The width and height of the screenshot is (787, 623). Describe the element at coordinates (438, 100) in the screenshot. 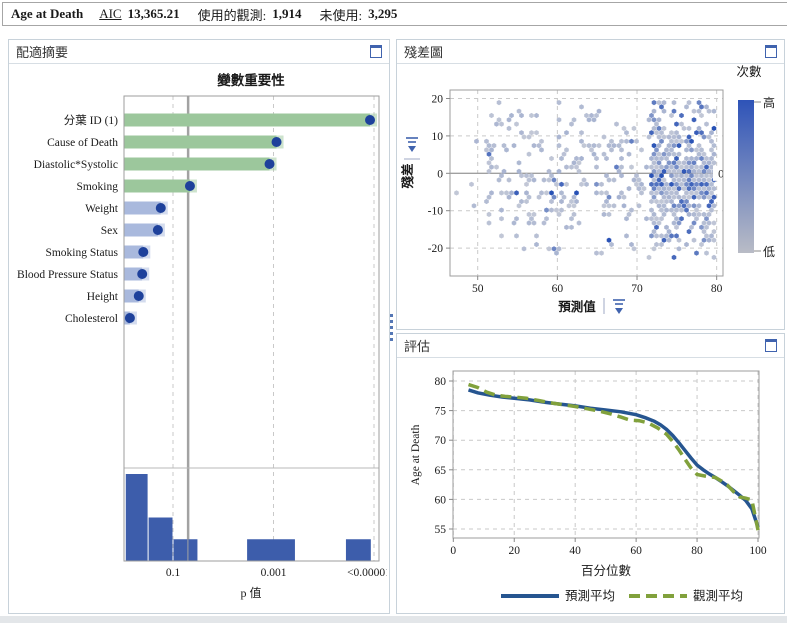

I see `y-tick-label: 20` at that location.